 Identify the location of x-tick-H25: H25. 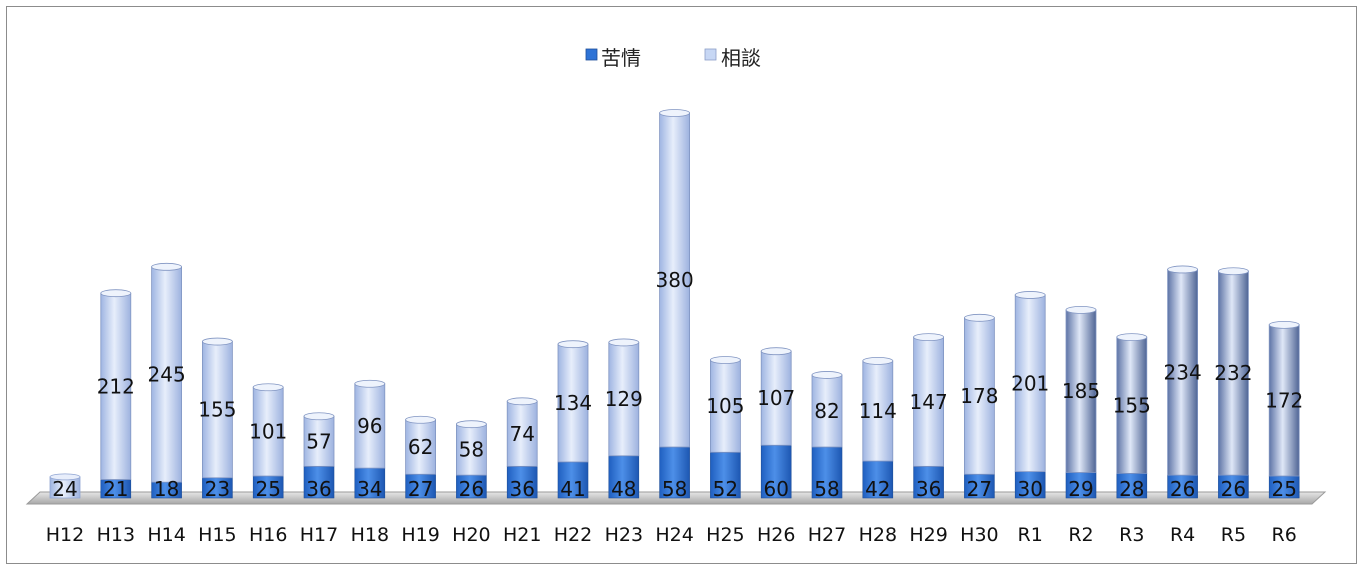
(725, 535).